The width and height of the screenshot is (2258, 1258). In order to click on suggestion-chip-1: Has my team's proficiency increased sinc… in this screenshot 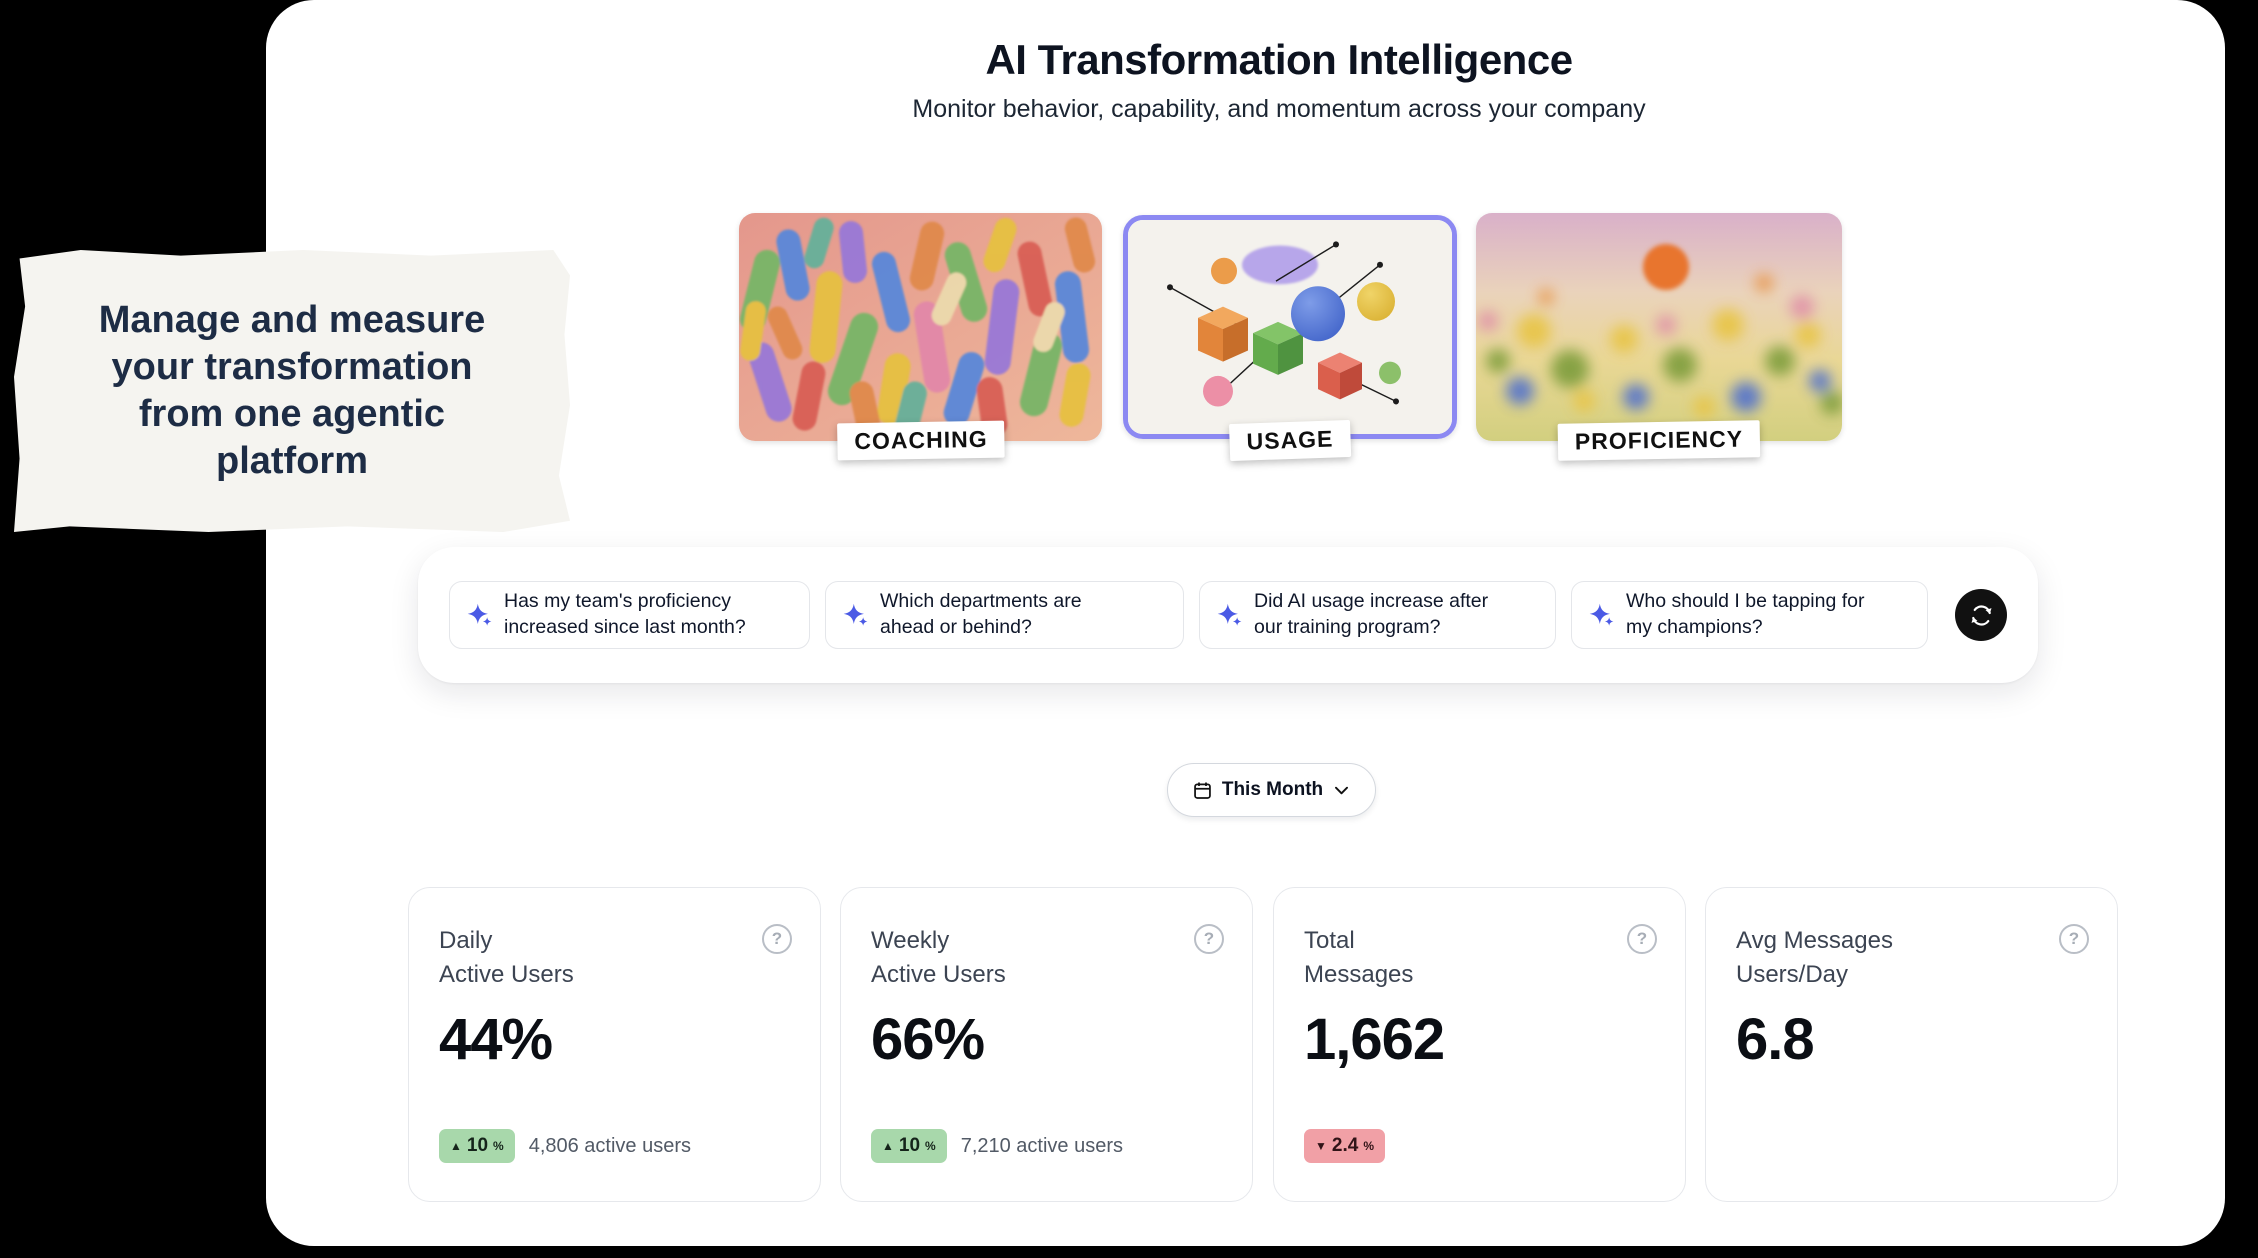, I will do `click(629, 615)`.